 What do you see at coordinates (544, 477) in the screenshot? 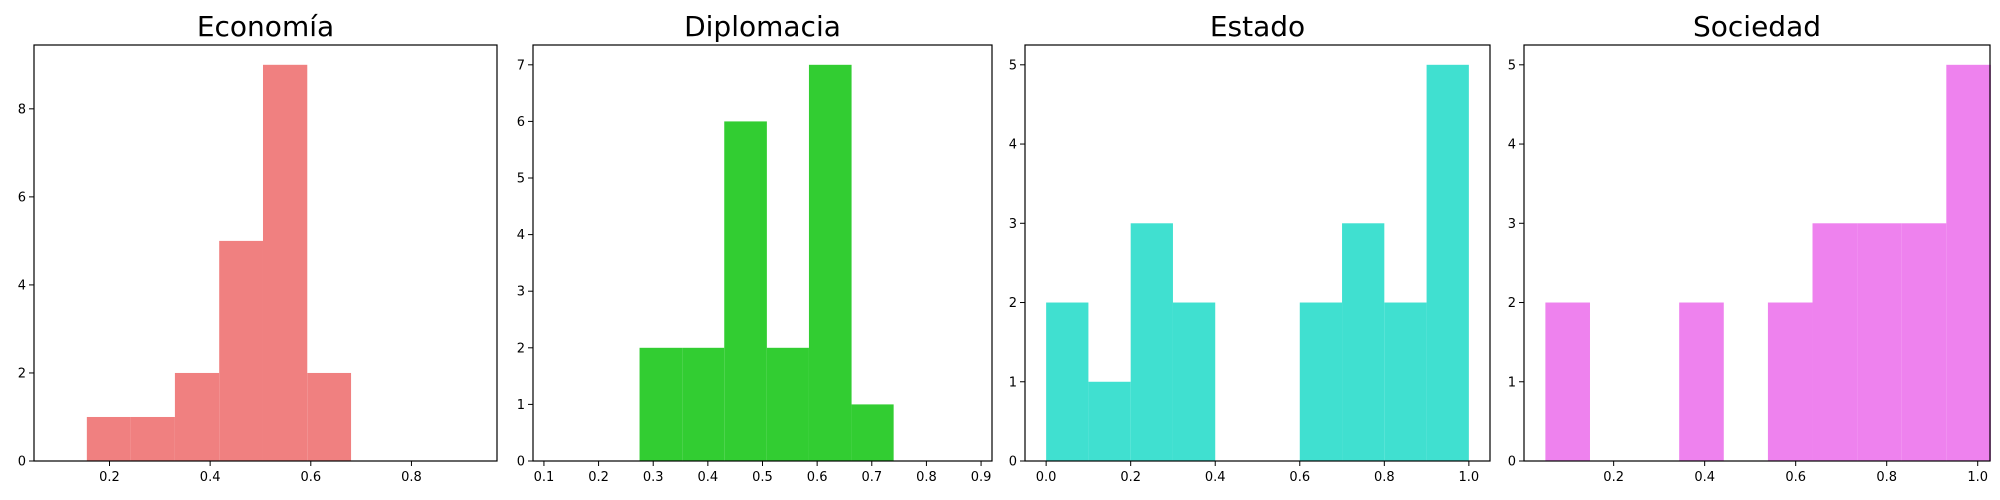
I see `x-tick-label: 0.1` at bounding box center [544, 477].